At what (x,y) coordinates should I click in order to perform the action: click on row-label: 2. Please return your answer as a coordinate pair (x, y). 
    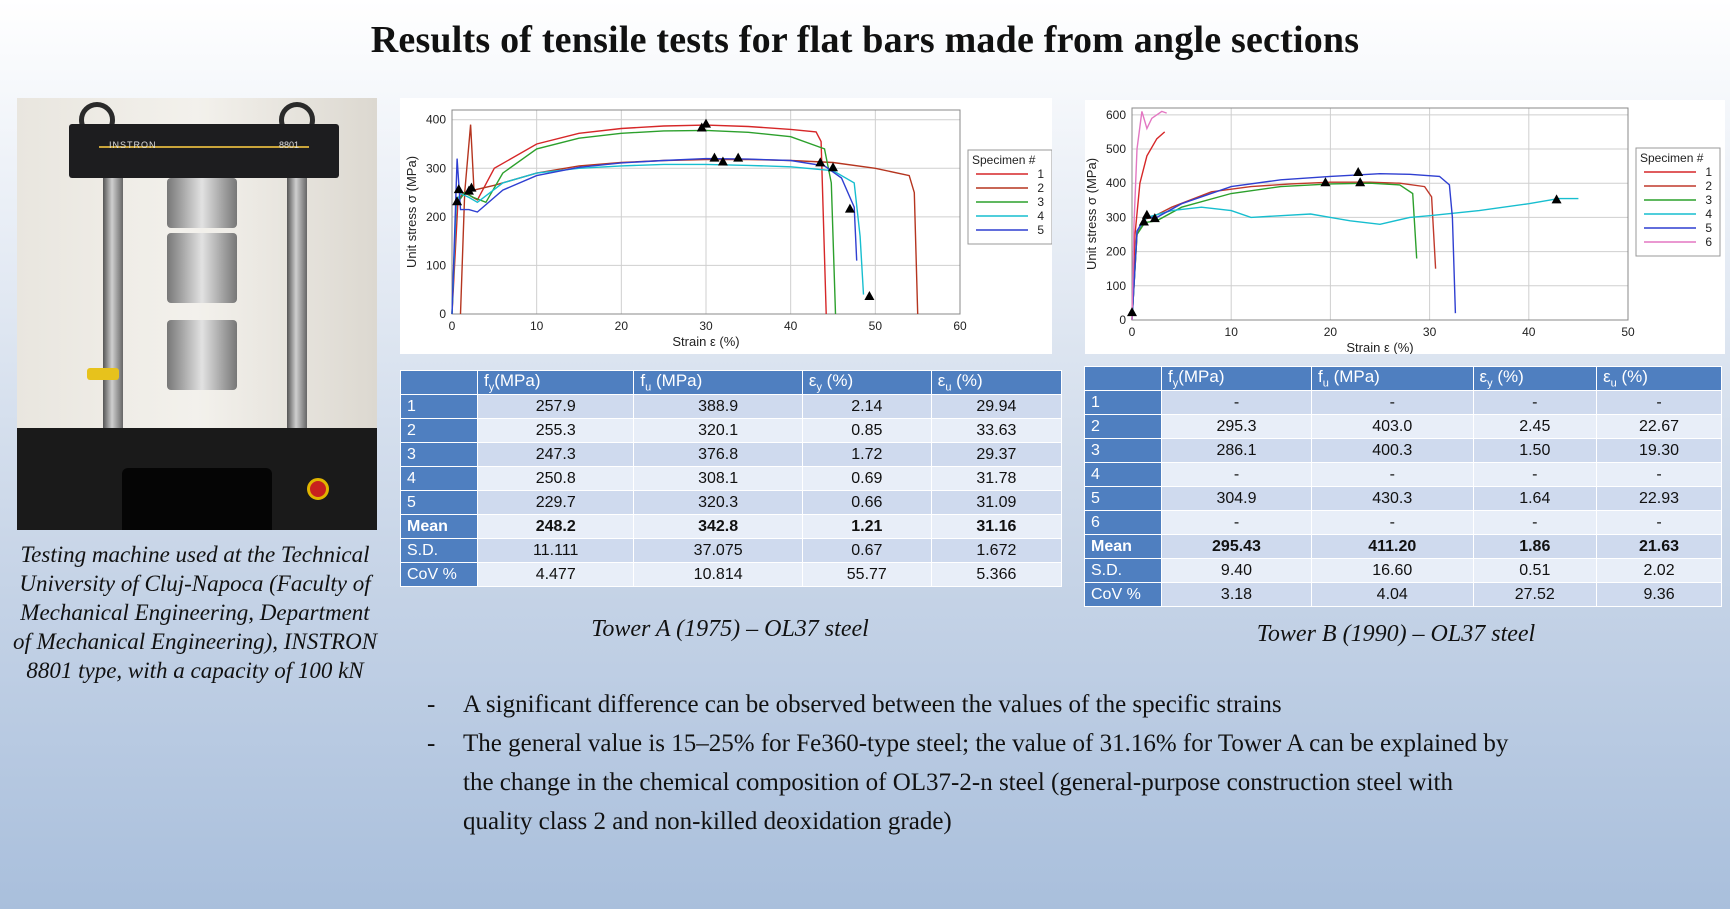
    Looking at the image, I should click on (439, 430).